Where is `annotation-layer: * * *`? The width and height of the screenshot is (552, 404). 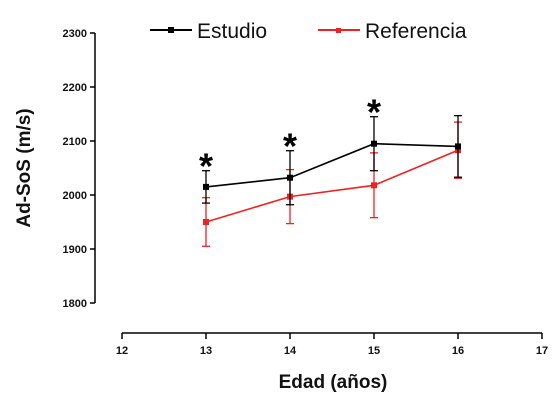
annotation-layer: * * * is located at coordinates (290, 139).